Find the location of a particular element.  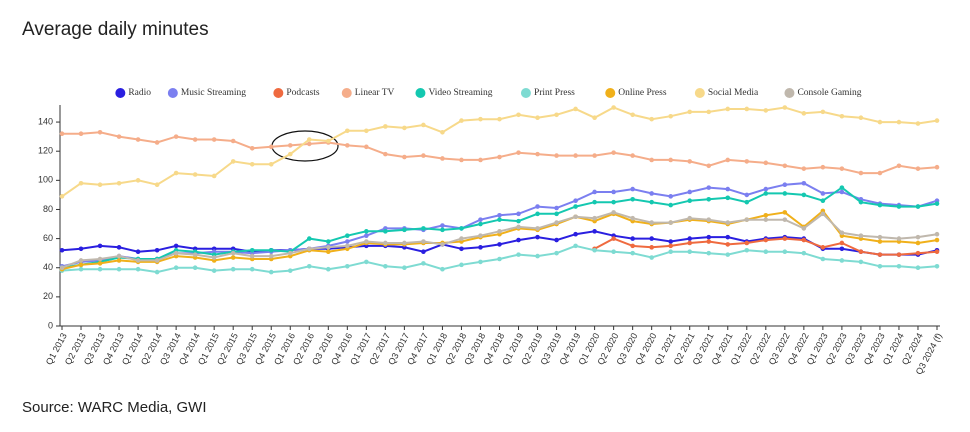

legend-label: Console Gaming is located at coordinates (829, 93).